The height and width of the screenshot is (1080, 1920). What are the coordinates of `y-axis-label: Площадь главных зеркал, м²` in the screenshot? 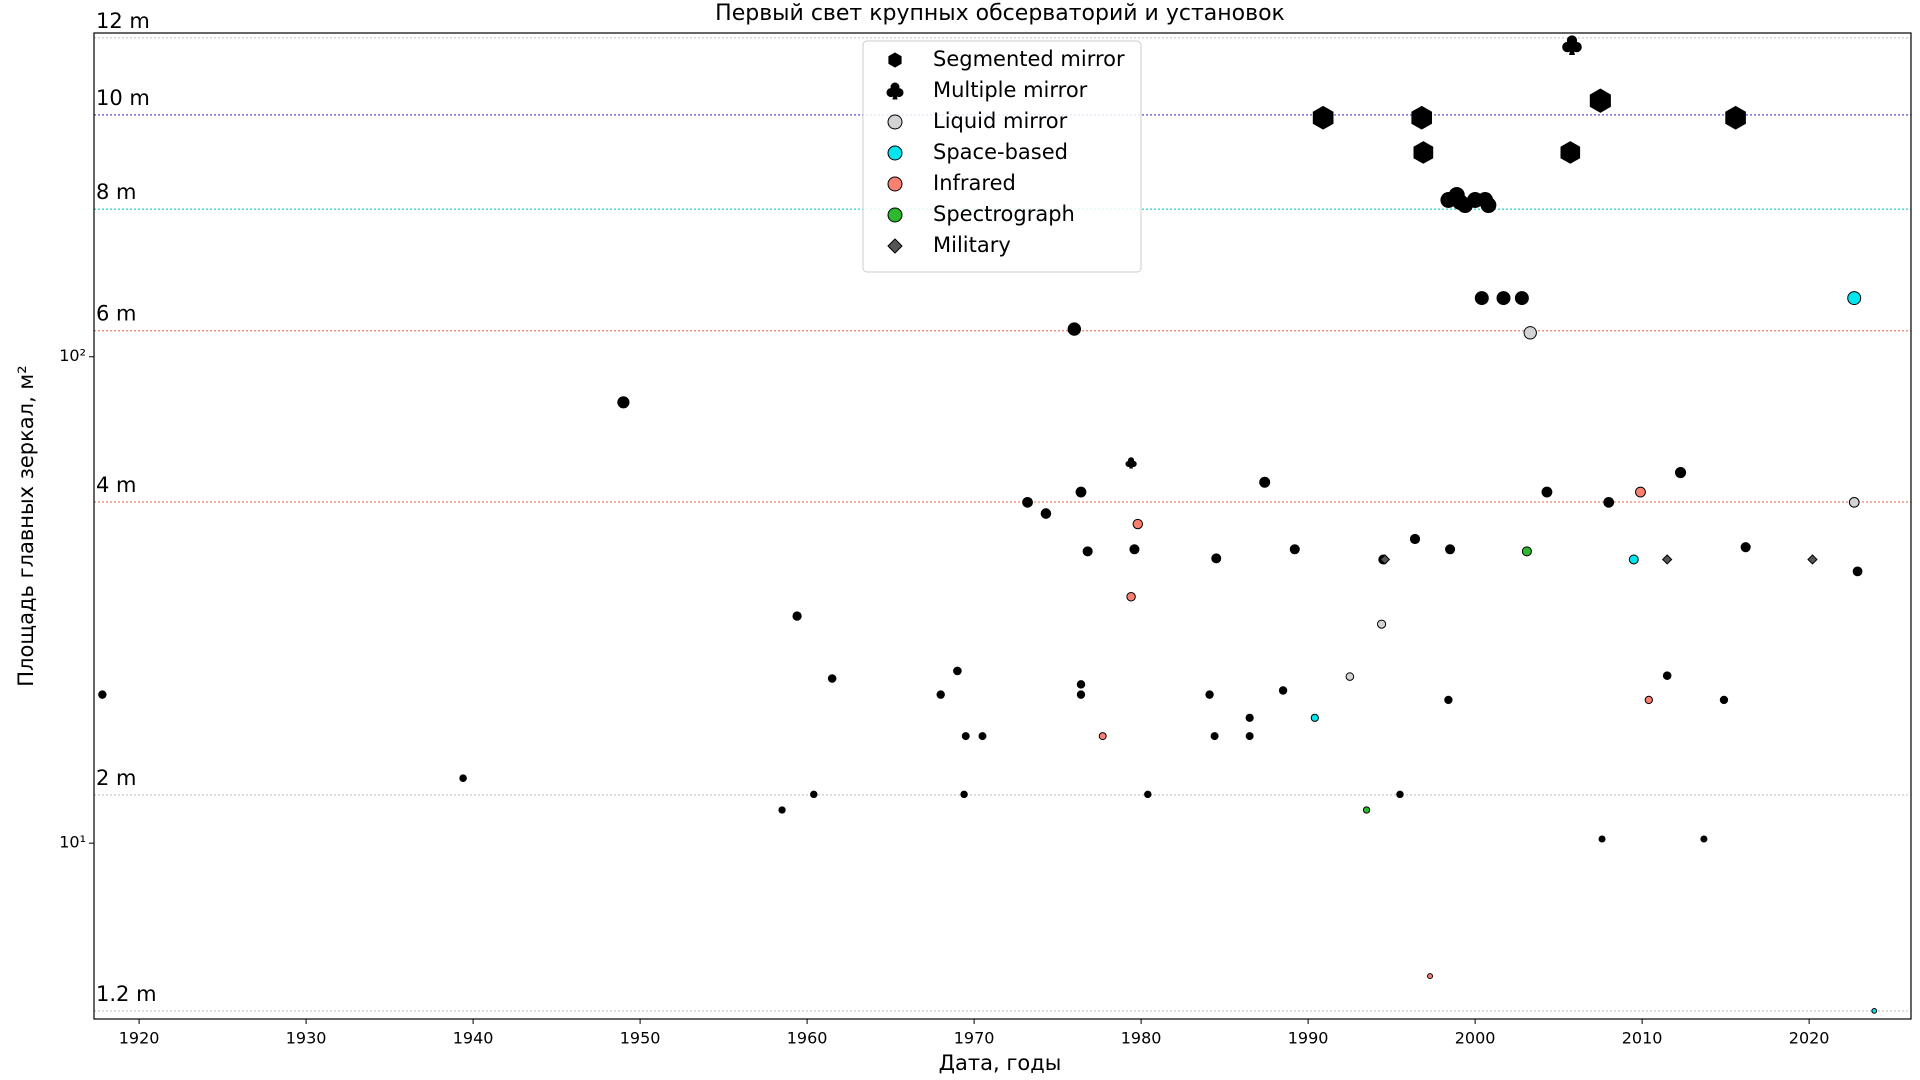 It's located at (26, 525).